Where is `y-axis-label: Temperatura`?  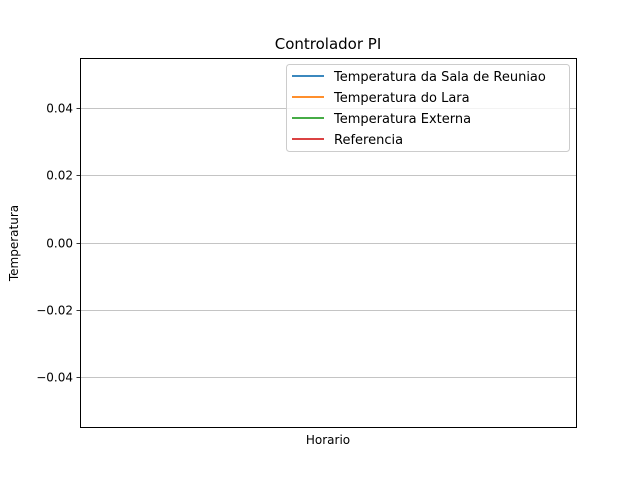
y-axis-label: Temperatura is located at coordinates (14, 243).